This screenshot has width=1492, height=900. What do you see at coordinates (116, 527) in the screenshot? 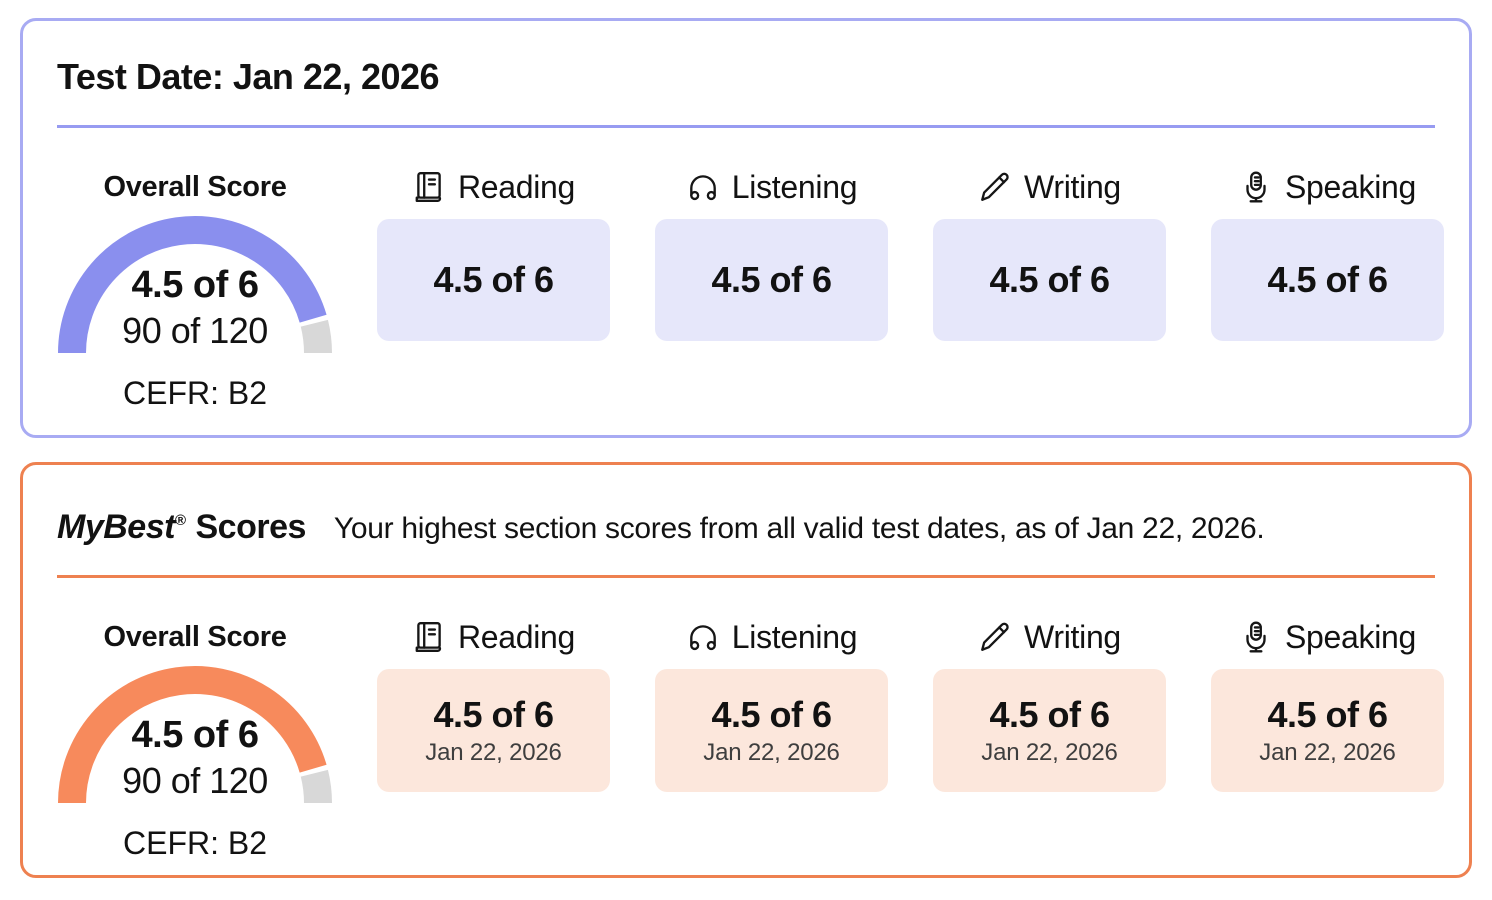
I see `mybest-brand: MyBest` at bounding box center [116, 527].